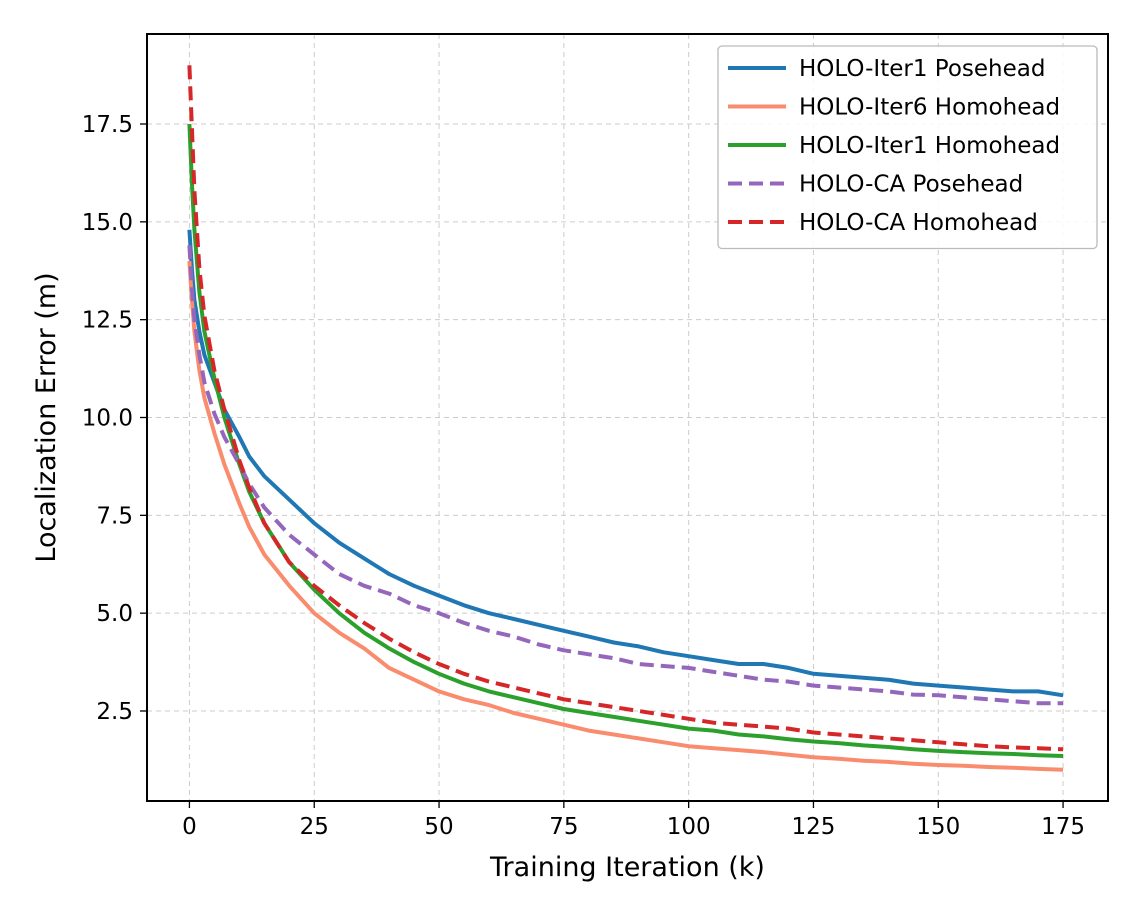 The height and width of the screenshot is (914, 1142). What do you see at coordinates (314, 827) in the screenshot?
I see `x-tick-label: 25` at bounding box center [314, 827].